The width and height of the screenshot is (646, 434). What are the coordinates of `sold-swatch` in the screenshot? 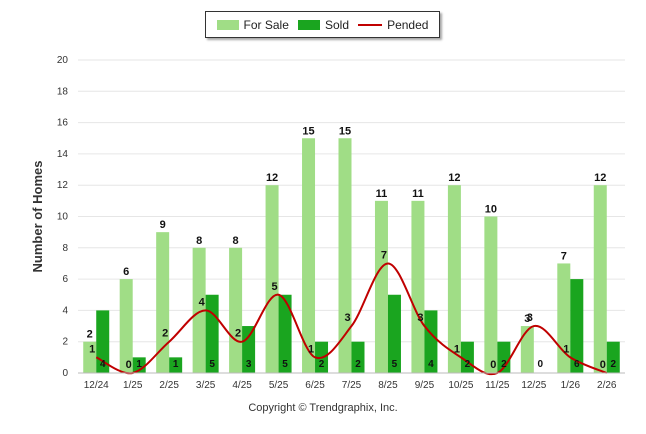 It's located at (308, 24).